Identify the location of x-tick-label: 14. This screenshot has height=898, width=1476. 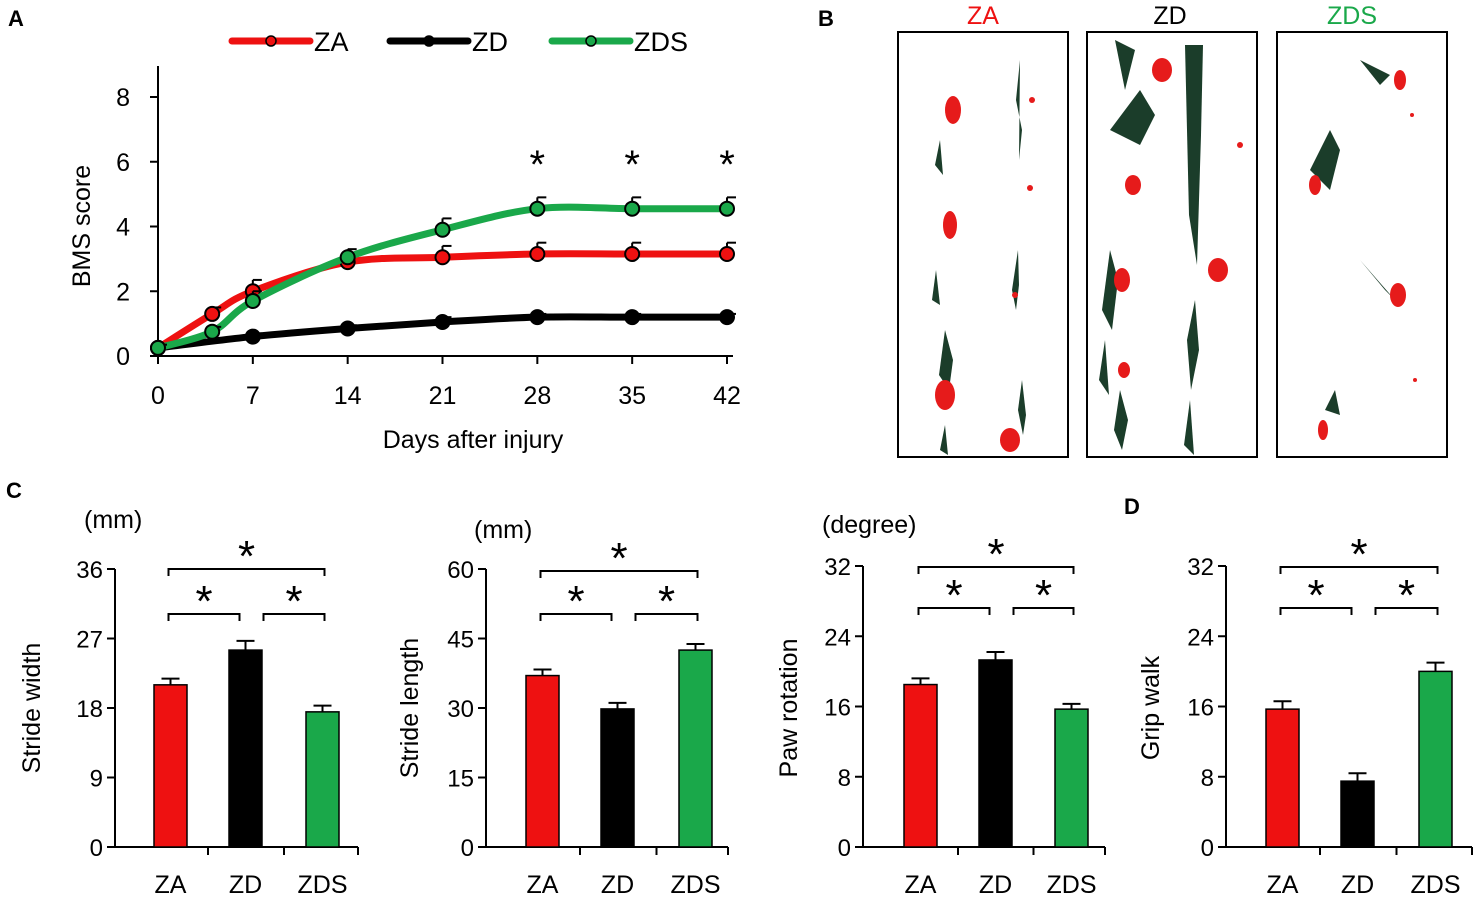
(348, 396).